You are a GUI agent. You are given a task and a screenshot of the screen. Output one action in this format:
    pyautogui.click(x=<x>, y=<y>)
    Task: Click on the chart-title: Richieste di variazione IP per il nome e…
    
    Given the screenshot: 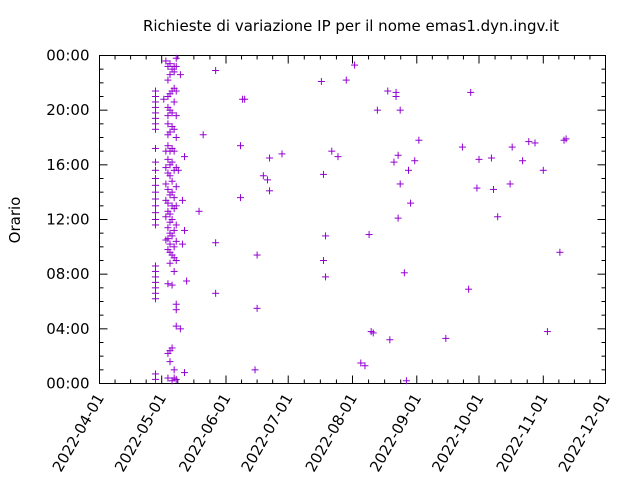 What is the action you would take?
    pyautogui.click(x=351, y=26)
    